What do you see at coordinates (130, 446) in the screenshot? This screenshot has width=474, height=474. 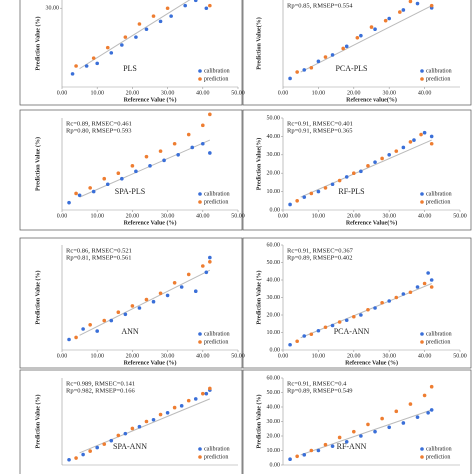 I see `model-label: SPA-ANN` at bounding box center [130, 446].